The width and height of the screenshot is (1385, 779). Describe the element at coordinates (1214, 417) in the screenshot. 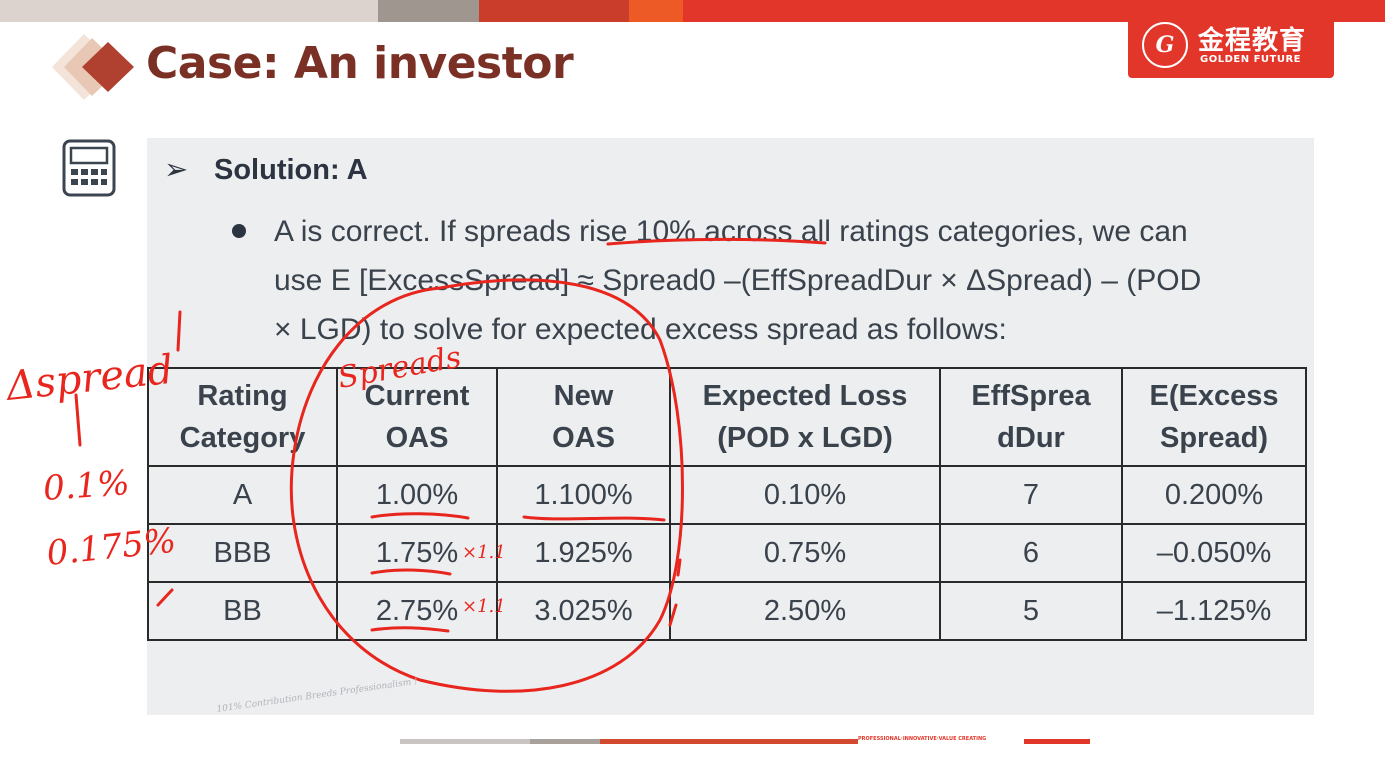

I see `header-excess-spread: E(Excess Spread)` at that location.